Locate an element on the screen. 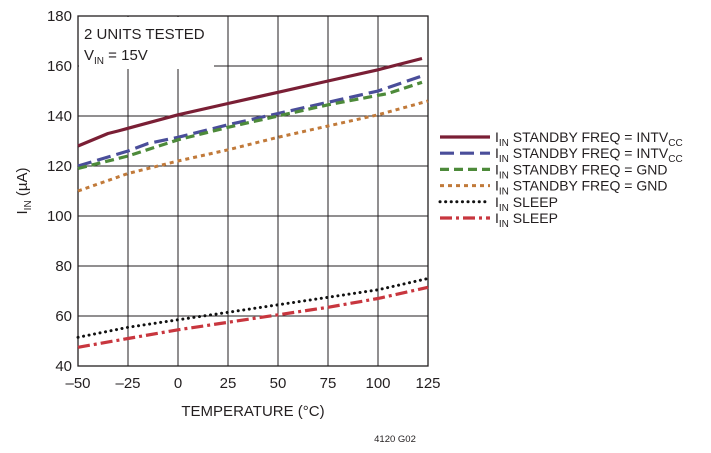  legend-label-6: IIN SLEEP is located at coordinates (526, 220).